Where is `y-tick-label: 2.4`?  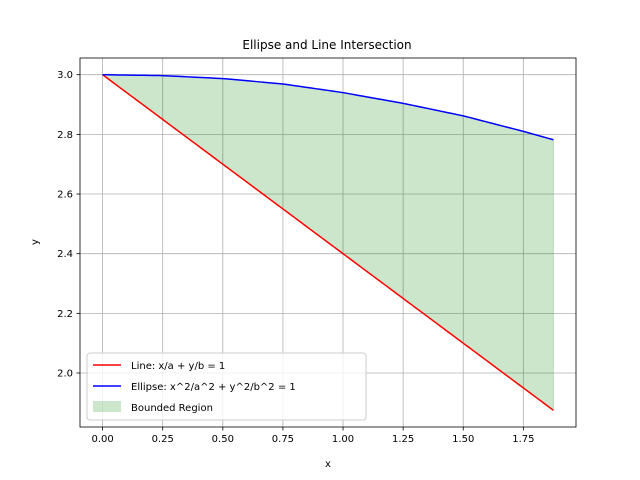
y-tick-label: 2.4 is located at coordinates (65, 254).